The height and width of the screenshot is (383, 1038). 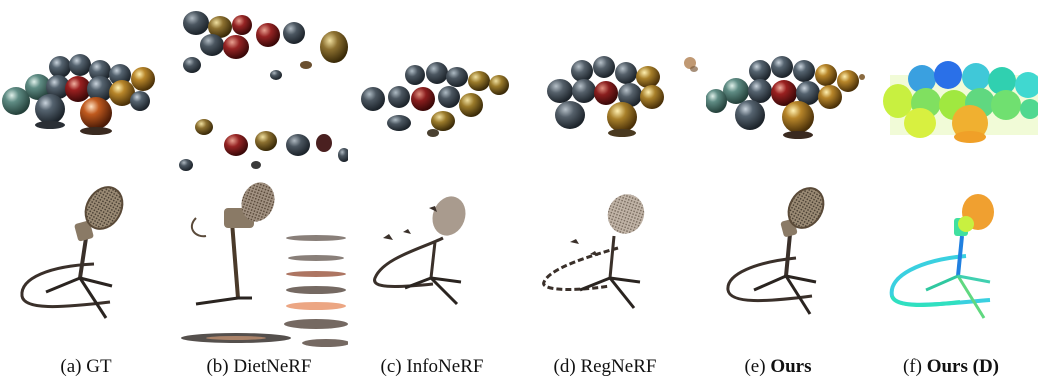 What do you see at coordinates (616, 264) in the screenshot?
I see `panel-regnerf-microphone` at bounding box center [616, 264].